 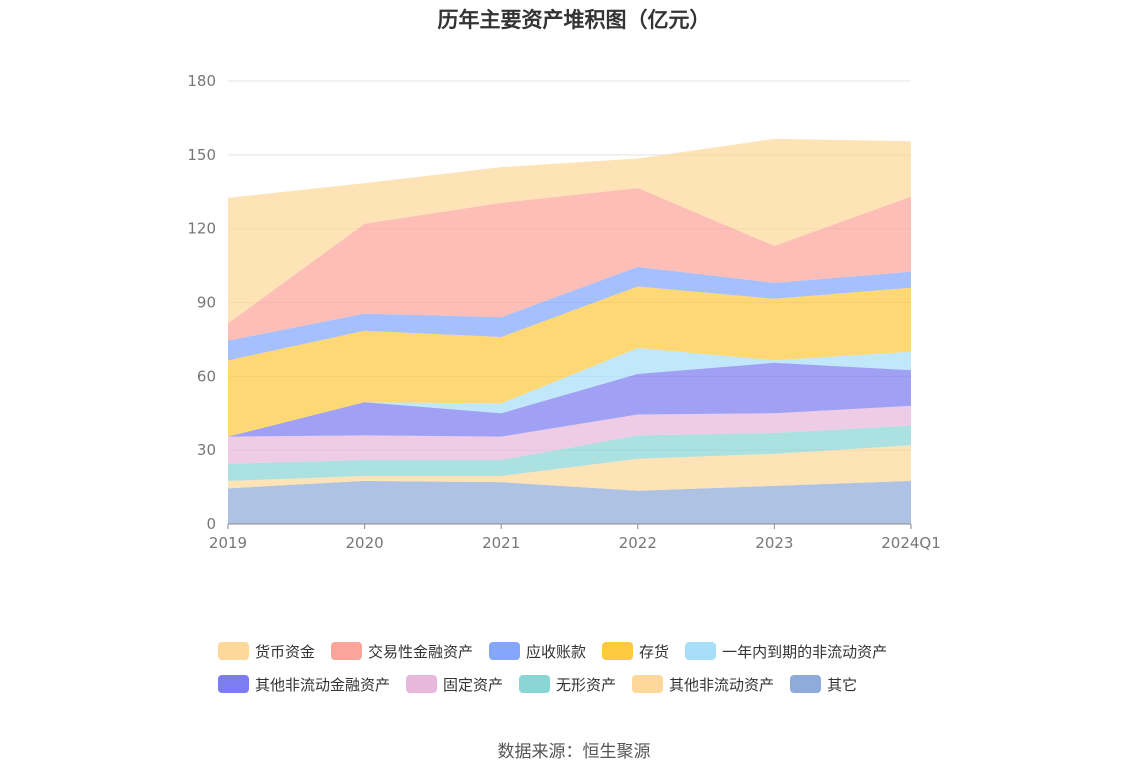 What do you see at coordinates (842, 684) in the screenshot?
I see `legend-label: 其它` at bounding box center [842, 684].